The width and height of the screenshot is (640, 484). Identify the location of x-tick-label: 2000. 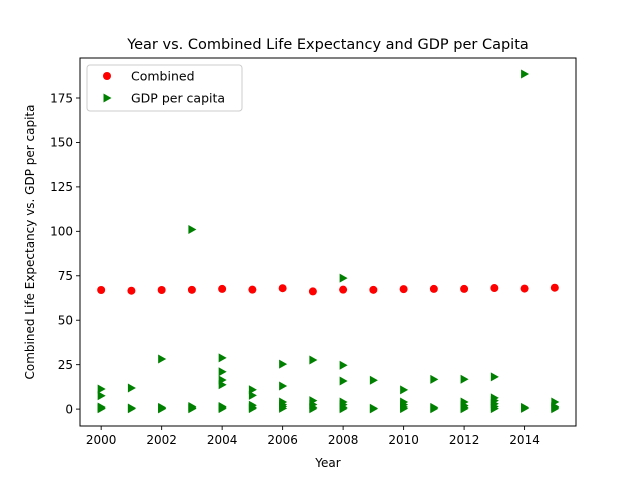
(101, 440).